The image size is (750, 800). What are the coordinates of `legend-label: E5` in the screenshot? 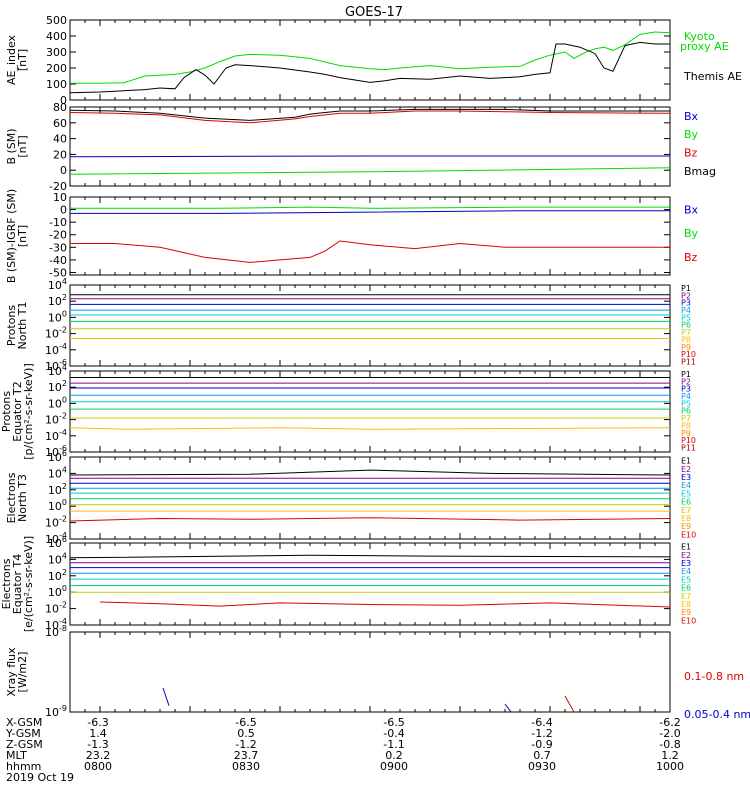 It's located at (686, 493).